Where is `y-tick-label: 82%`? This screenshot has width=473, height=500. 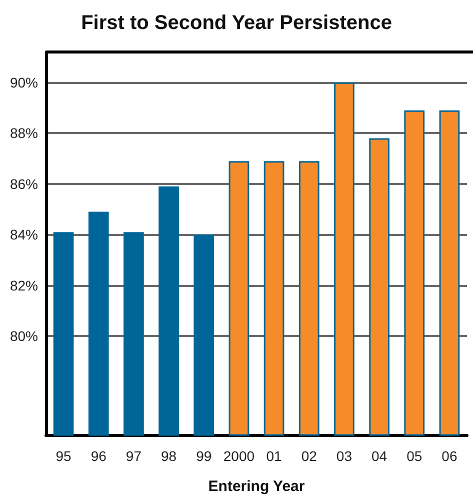 y-tick-label: 82% is located at coordinates (24, 285).